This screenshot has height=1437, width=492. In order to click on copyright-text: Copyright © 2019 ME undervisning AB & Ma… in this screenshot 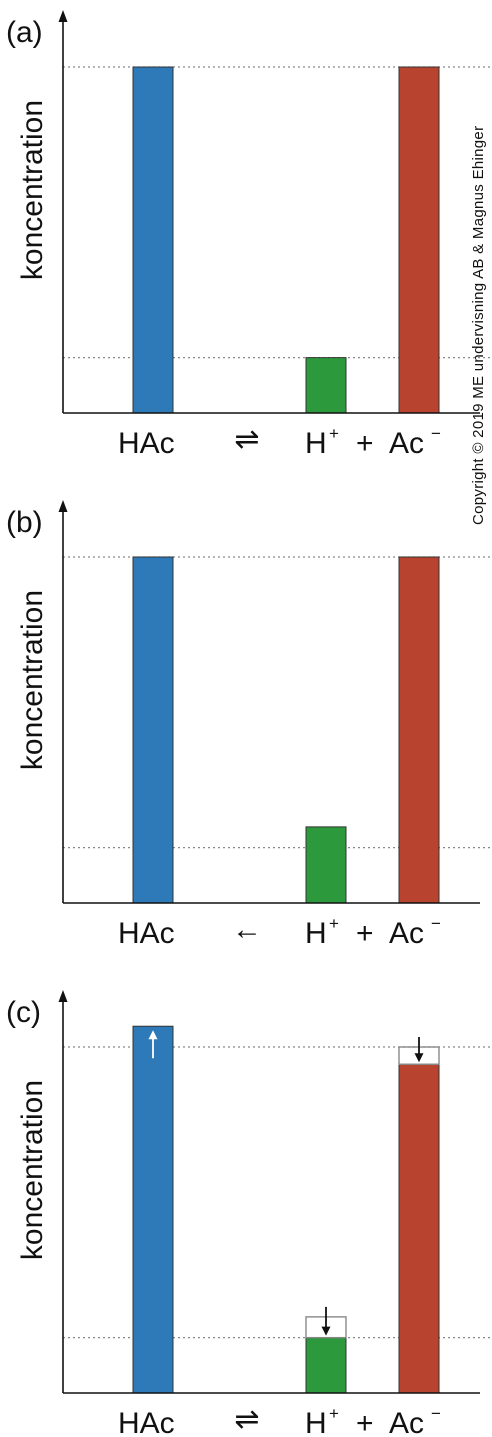, I will do `click(478, 325)`.